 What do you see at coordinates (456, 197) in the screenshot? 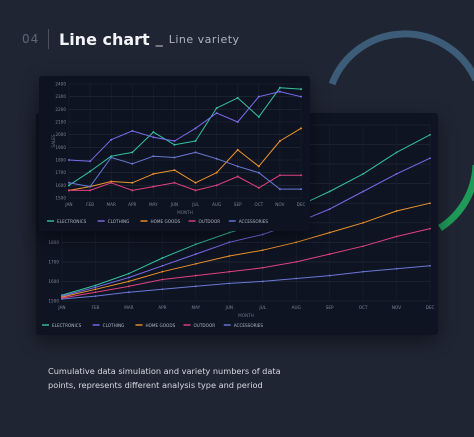
I see `ring-arc-green` at bounding box center [456, 197].